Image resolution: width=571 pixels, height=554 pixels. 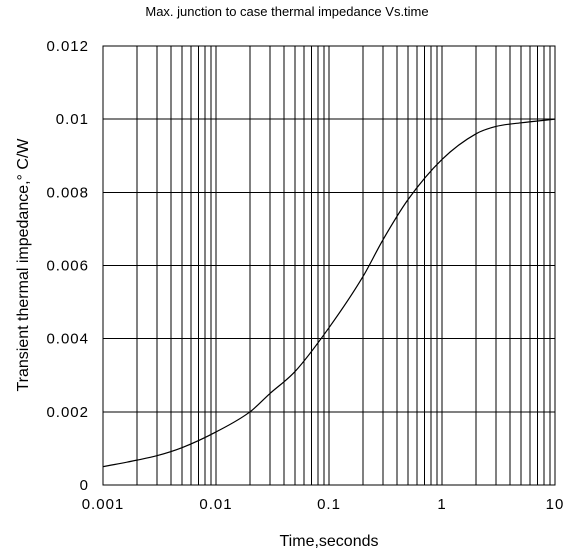 What do you see at coordinates (67, 192) in the screenshot?
I see `y-tick-label: 0.008` at bounding box center [67, 192].